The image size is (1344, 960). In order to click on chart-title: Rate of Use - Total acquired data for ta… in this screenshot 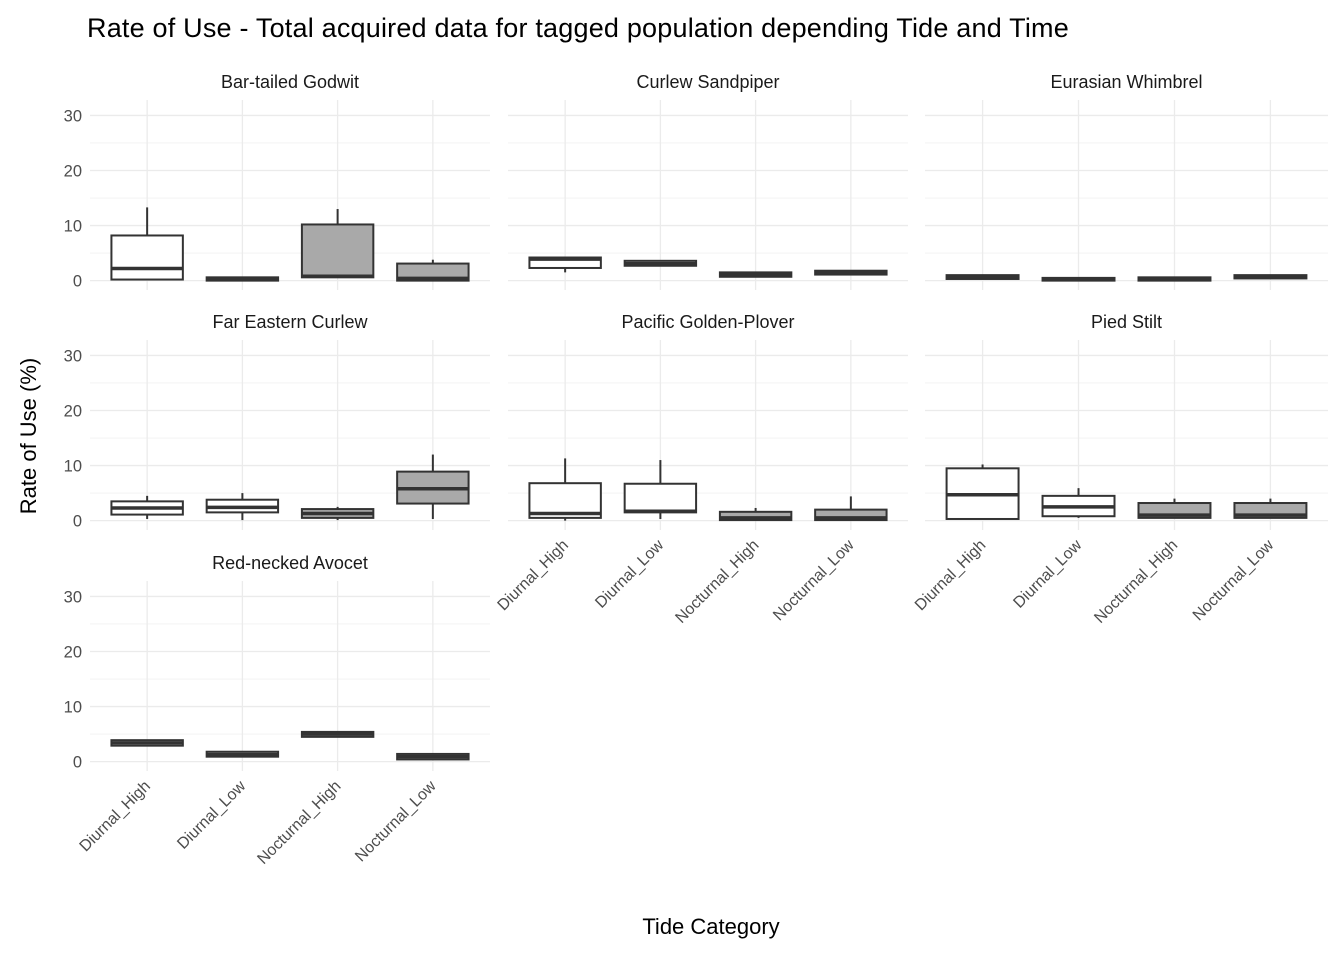, I will do `click(578, 28)`.